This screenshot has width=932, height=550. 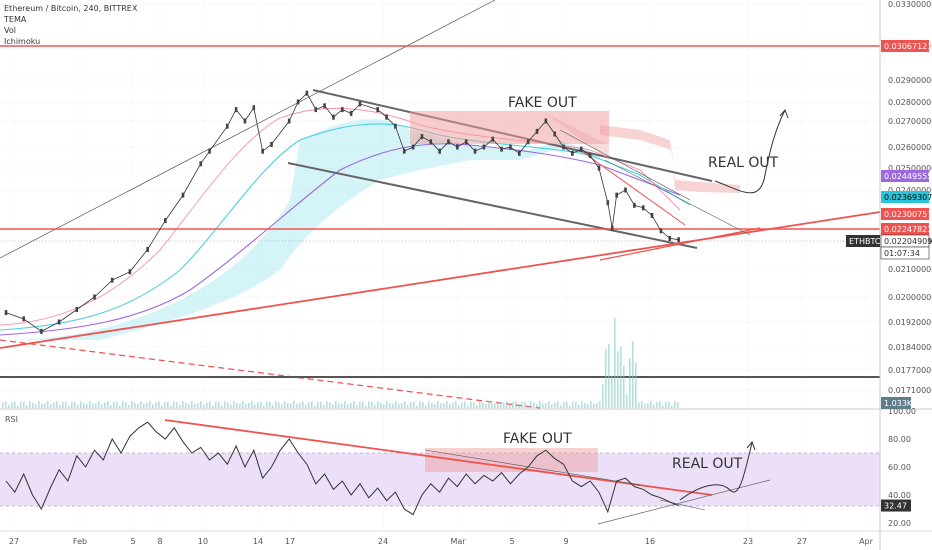 I want to click on time-tick-label: 8, so click(x=159, y=541).